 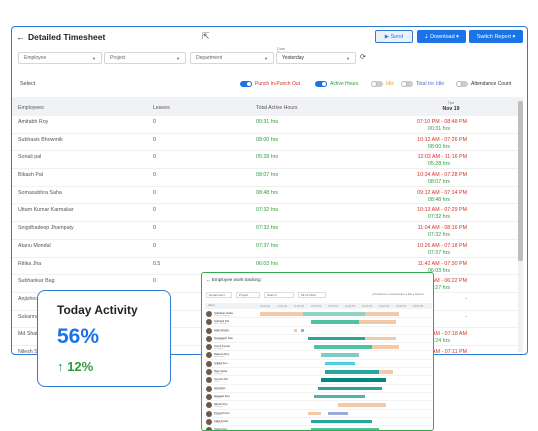 What do you see at coordinates (442, 245) in the screenshot?
I see `punch-range: 10:26 AM - 07:18 PM` at bounding box center [442, 245].